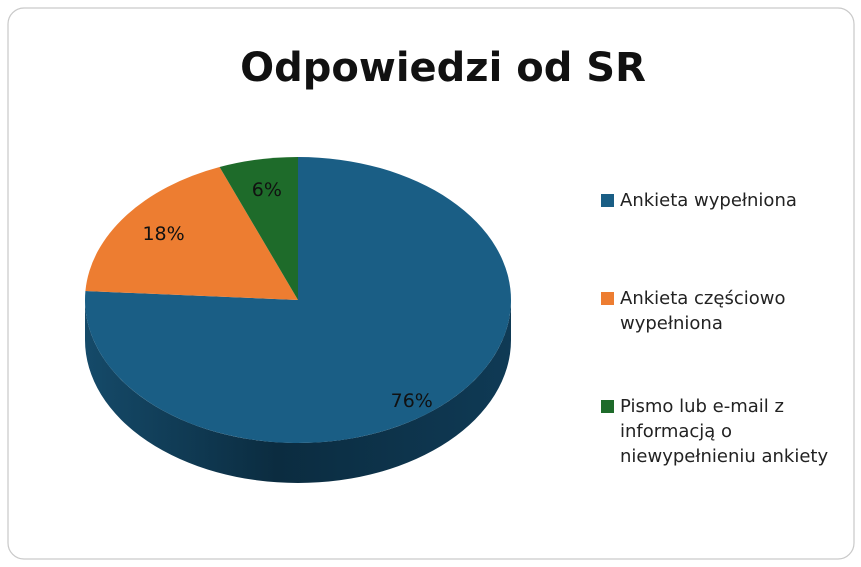 This screenshot has height=567, width=861. What do you see at coordinates (412, 401) in the screenshot?
I see `data-label: 76%` at bounding box center [412, 401].